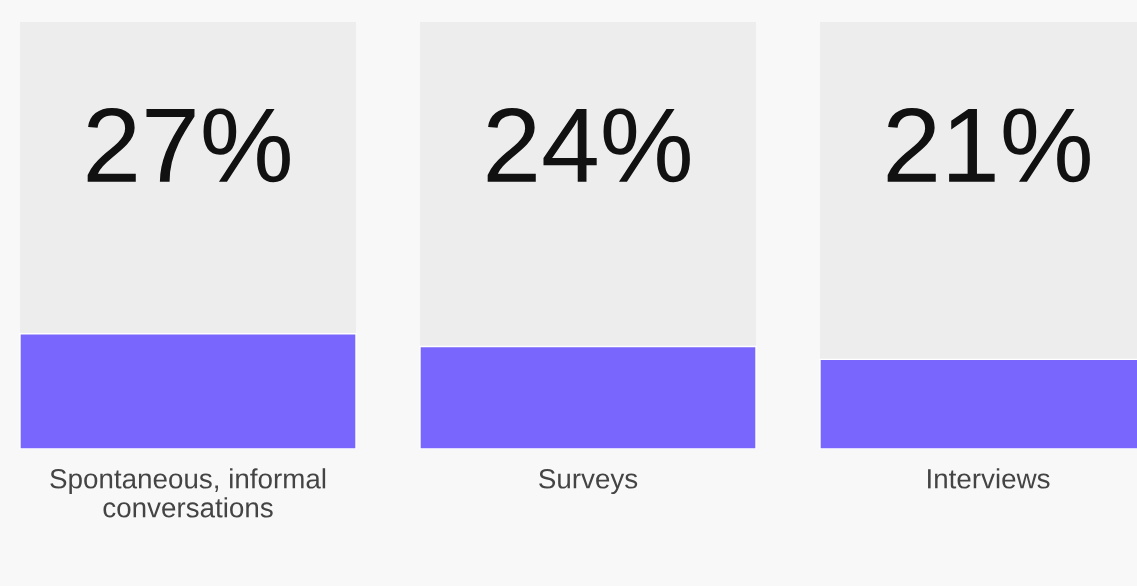  What do you see at coordinates (588, 145) in the screenshot?
I see `data-label: 24%` at bounding box center [588, 145].